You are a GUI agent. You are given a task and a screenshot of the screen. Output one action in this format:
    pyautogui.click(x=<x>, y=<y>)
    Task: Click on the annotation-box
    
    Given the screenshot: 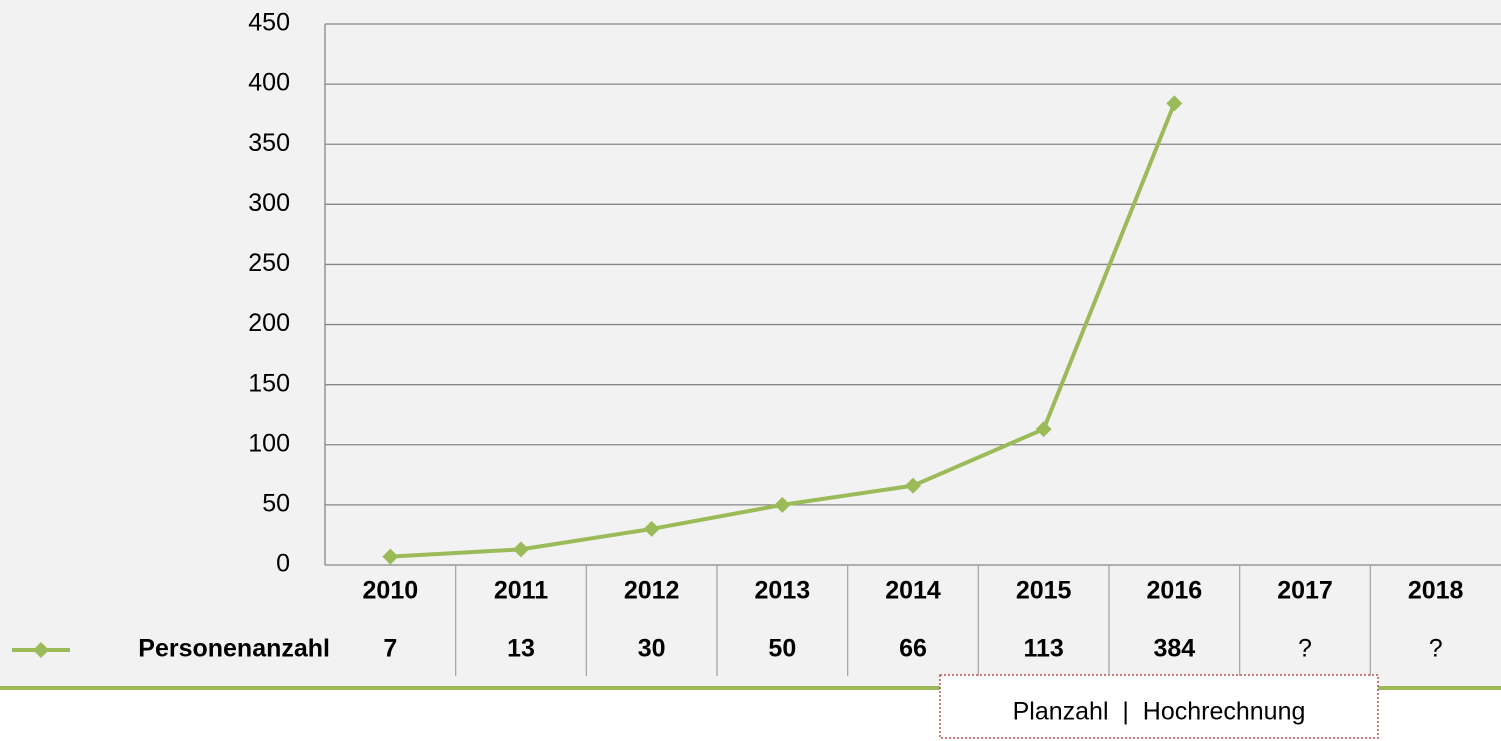 What is the action you would take?
    pyautogui.click(x=1159, y=706)
    